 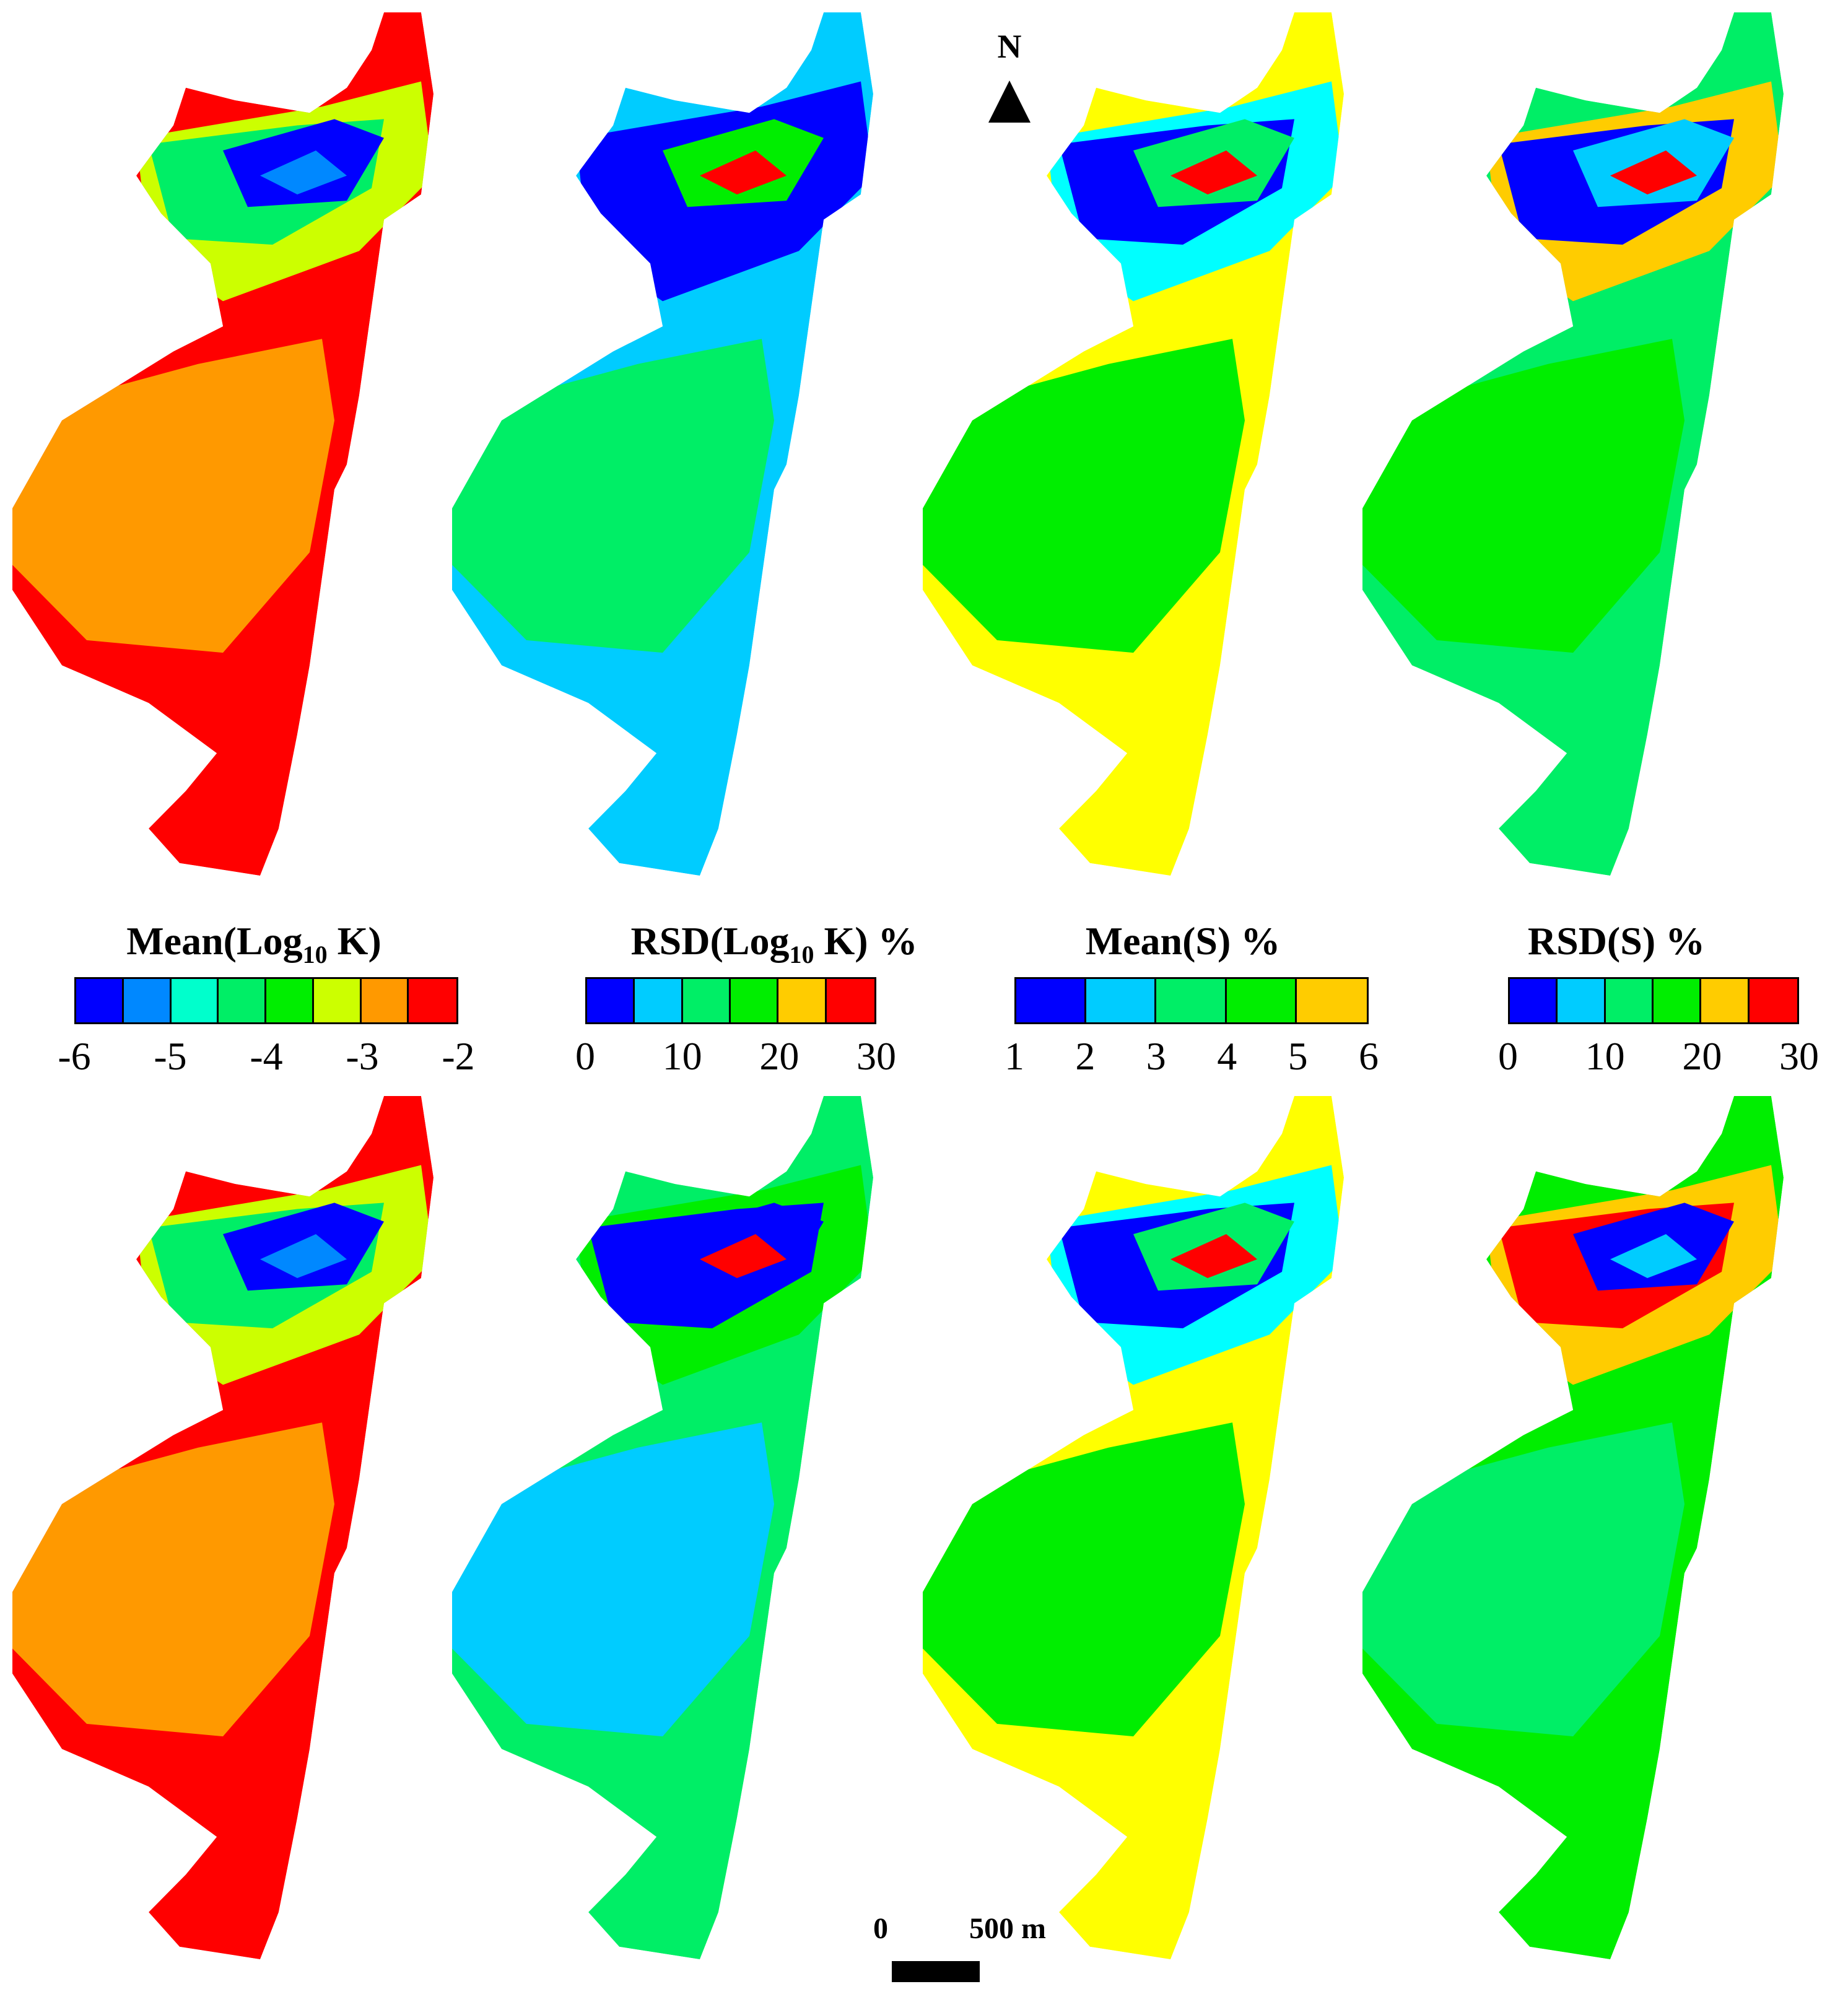 I want to click on tick-labels: 1 2 3 4 5 6, so click(x=1192, y=1056).